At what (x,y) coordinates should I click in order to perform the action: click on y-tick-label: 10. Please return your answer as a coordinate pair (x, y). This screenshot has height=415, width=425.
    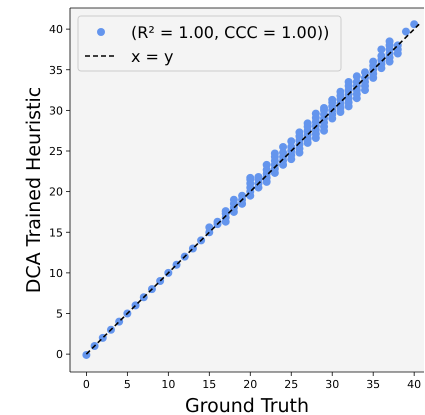
    Looking at the image, I should click on (56, 273).